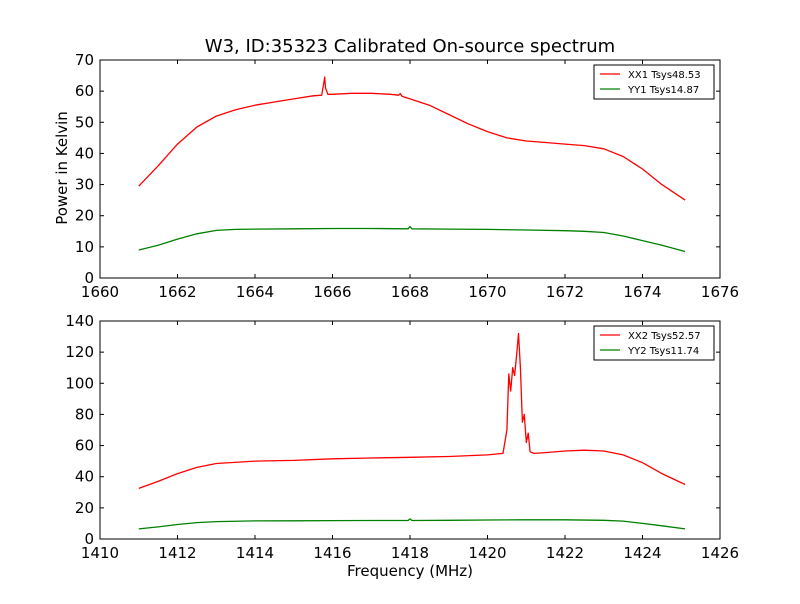 This screenshot has height=604, width=800. Describe the element at coordinates (642, 553) in the screenshot. I see `x-tick-label: 1424` at that location.